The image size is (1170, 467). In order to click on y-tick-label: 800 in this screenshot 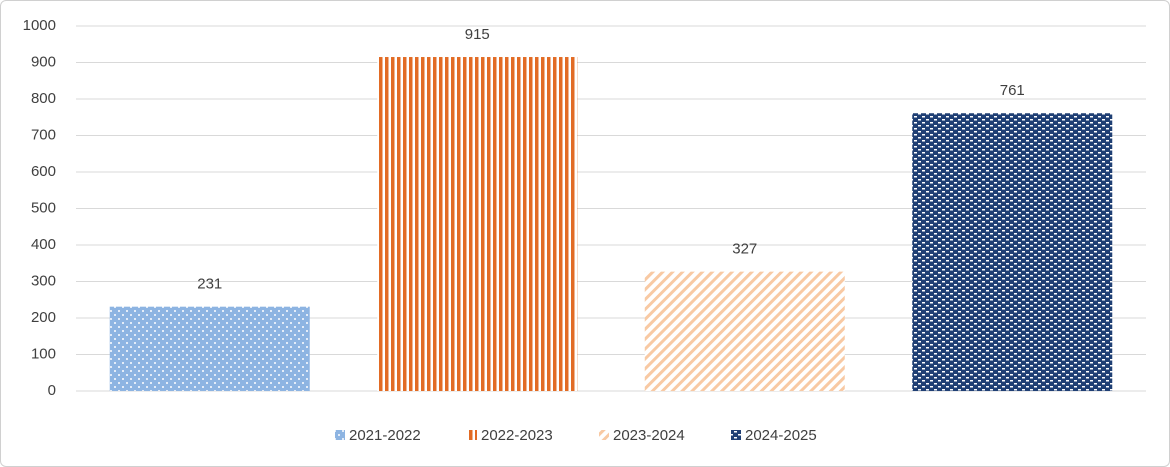, I will do `click(43, 98)`.